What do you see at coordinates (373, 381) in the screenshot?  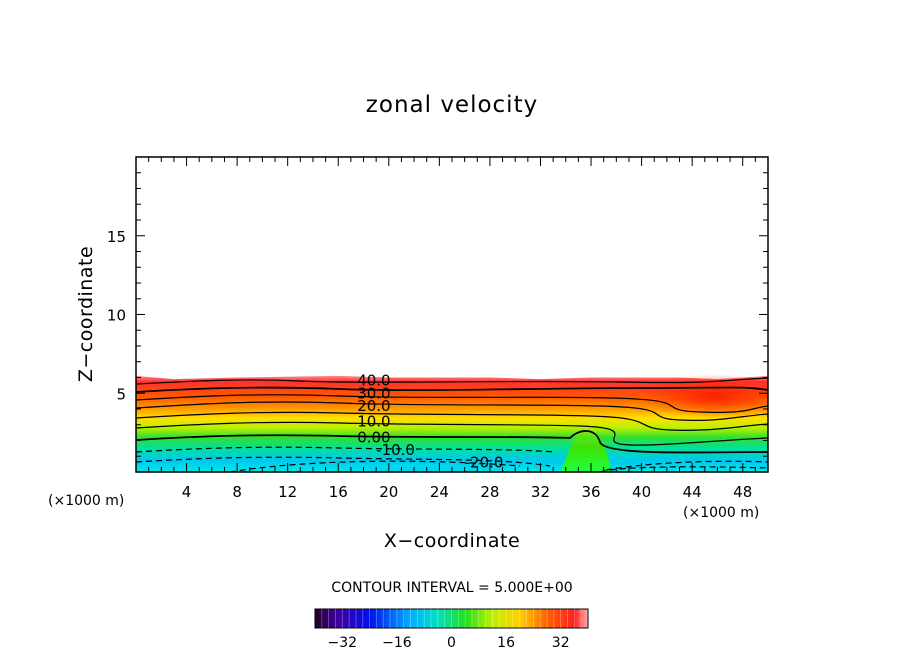 I see `contour-label: 40.0` at bounding box center [373, 381].